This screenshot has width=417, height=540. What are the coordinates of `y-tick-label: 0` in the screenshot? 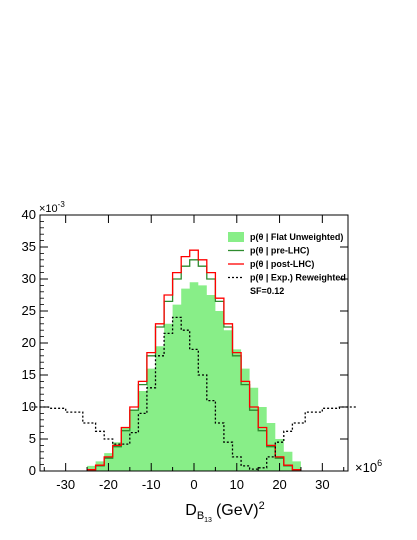 It's located at (32, 470).